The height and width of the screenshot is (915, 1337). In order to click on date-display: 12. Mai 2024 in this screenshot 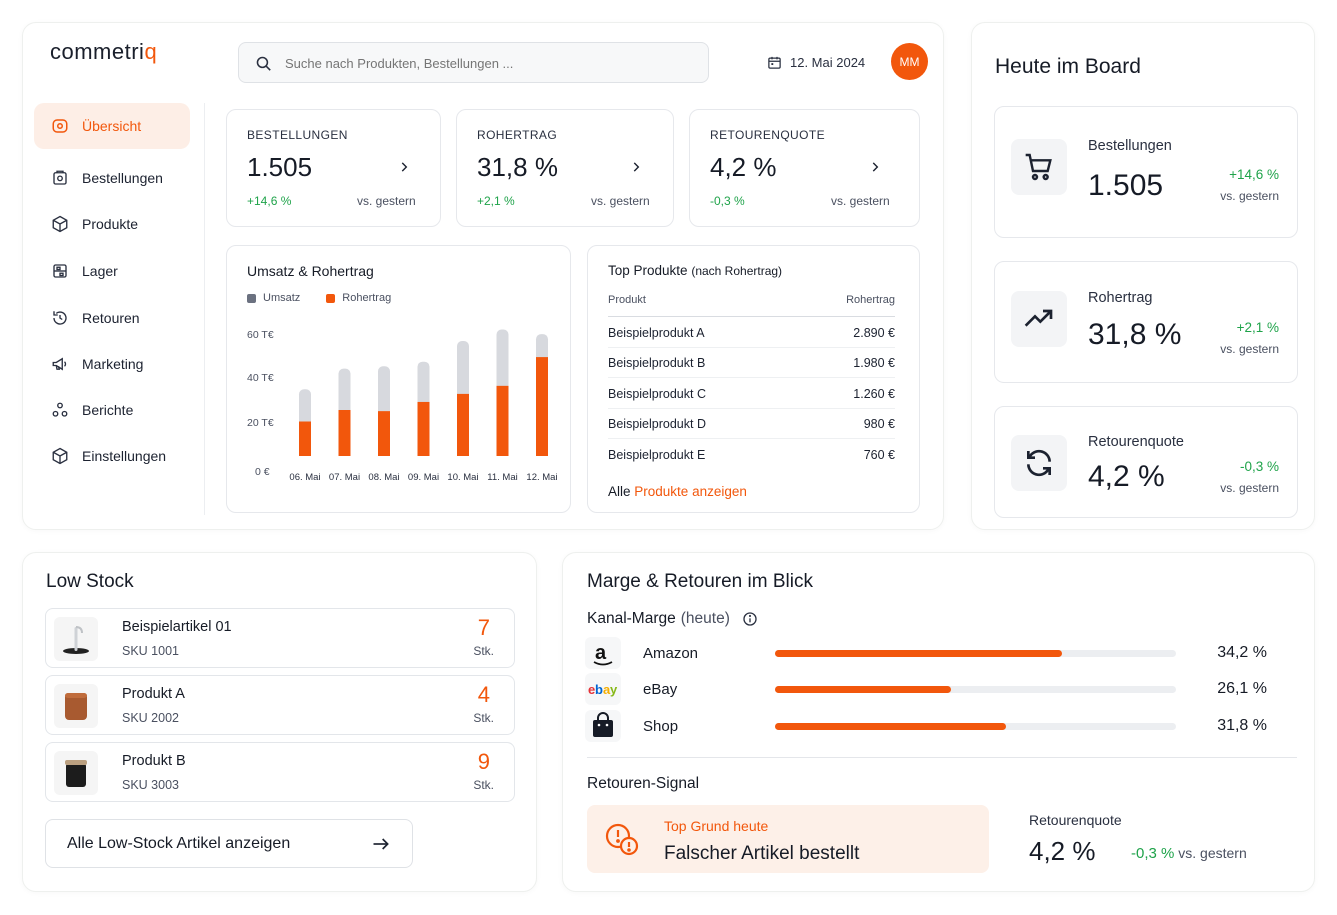, I will do `click(816, 62)`.